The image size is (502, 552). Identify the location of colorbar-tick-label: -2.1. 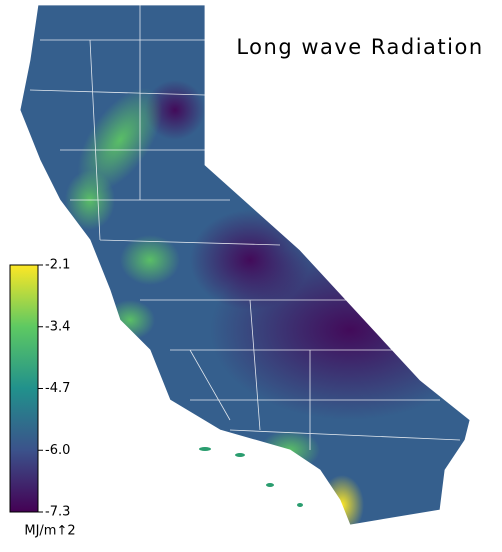
(57, 265).